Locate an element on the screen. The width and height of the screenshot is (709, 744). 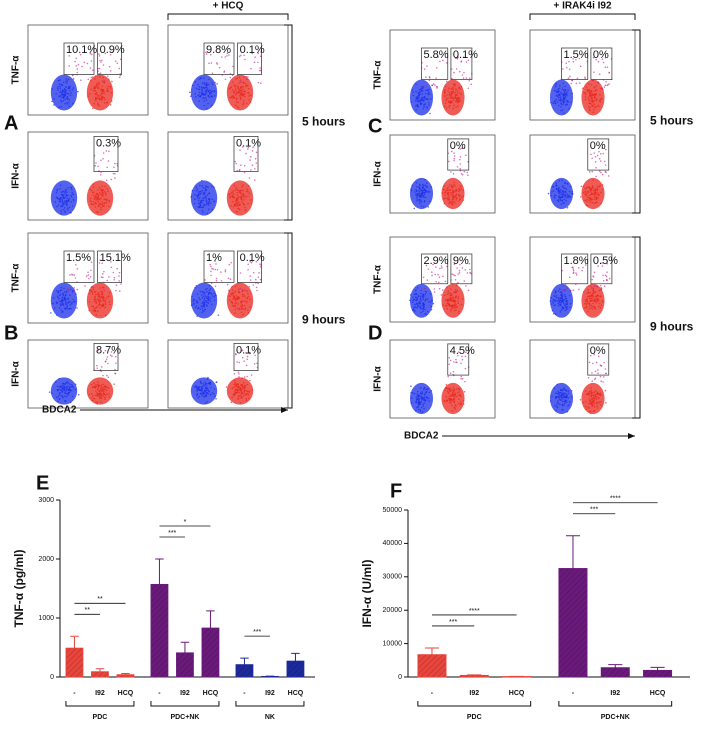
x-axis-label: BDCA2 is located at coordinates (59, 410).